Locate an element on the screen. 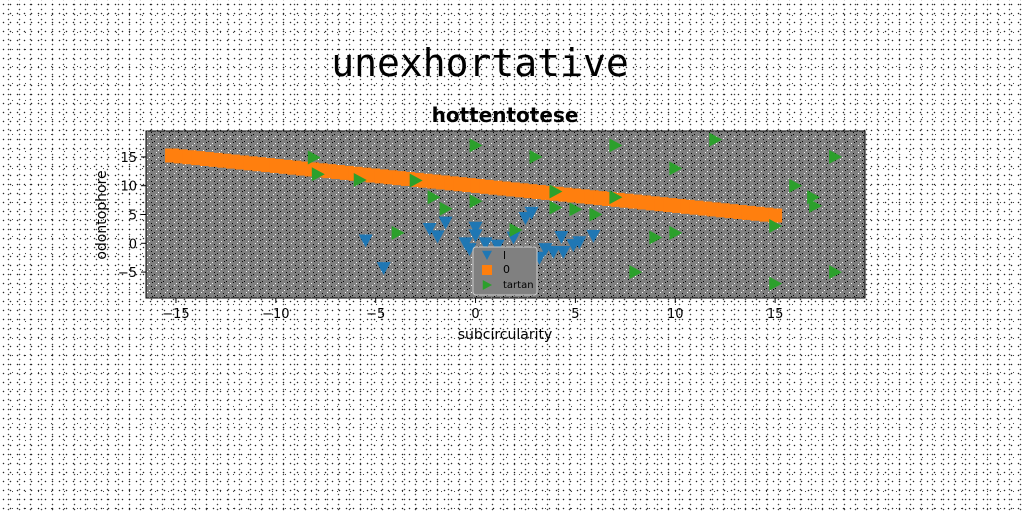  legend-marker-tartan is located at coordinates (487, 285).